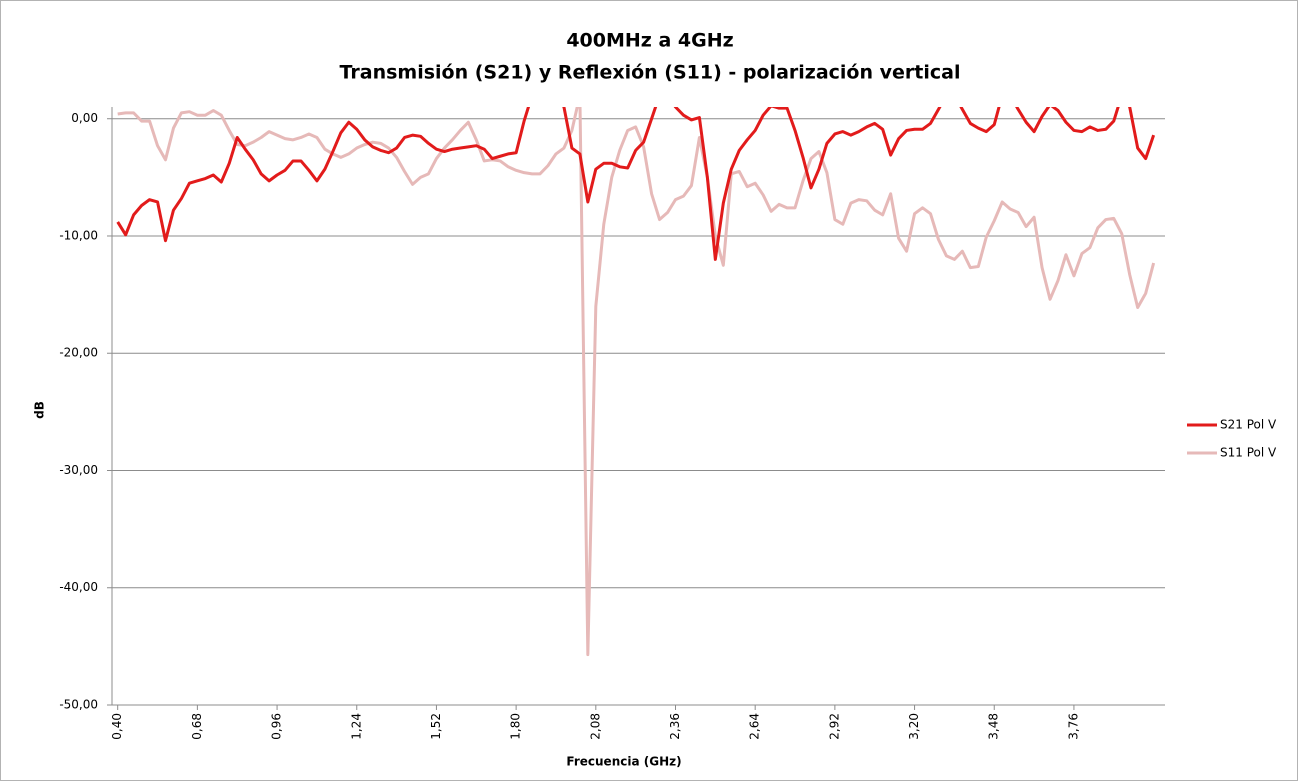  What do you see at coordinates (516, 726) in the screenshot?
I see `x-tick-label: 1,80` at bounding box center [516, 726].